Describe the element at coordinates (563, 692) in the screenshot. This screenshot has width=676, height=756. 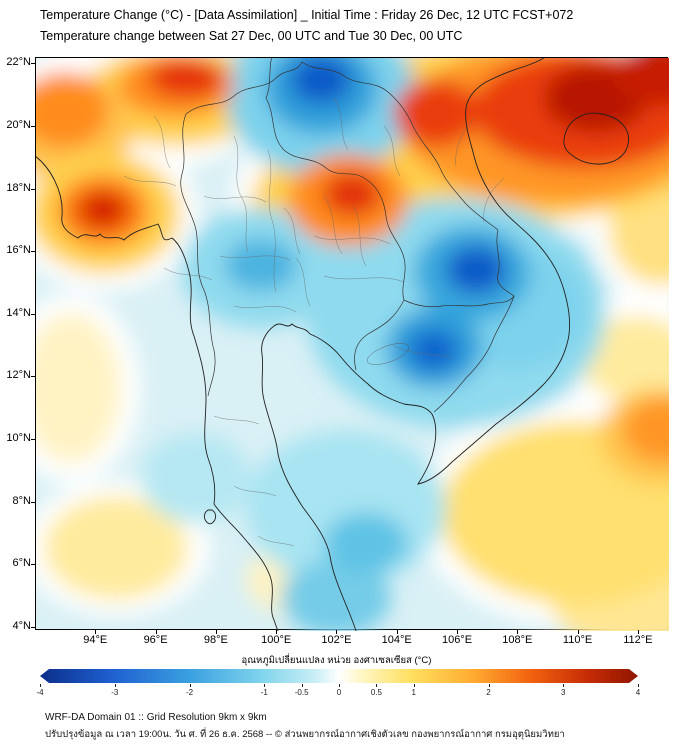
I see `colorbar-tick-label: 3` at that location.